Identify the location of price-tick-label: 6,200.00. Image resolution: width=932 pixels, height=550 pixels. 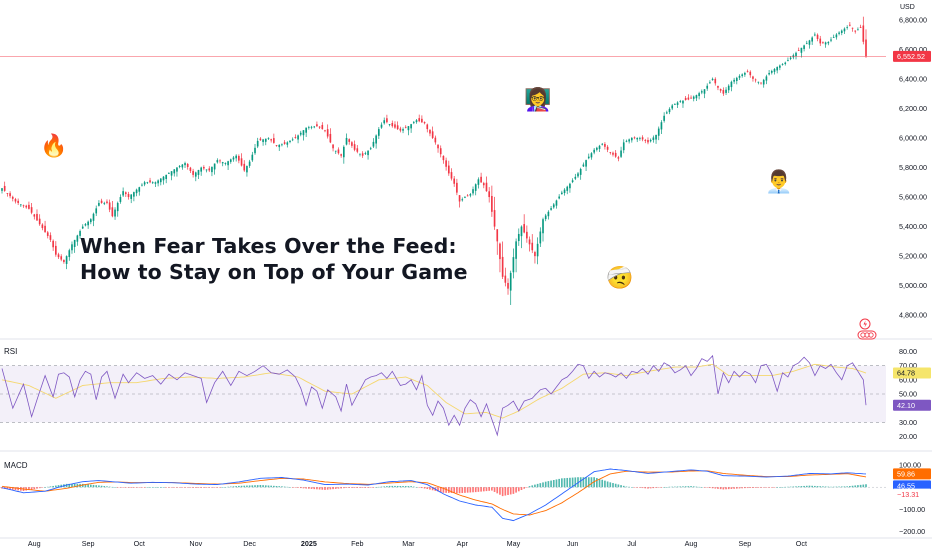
(913, 108).